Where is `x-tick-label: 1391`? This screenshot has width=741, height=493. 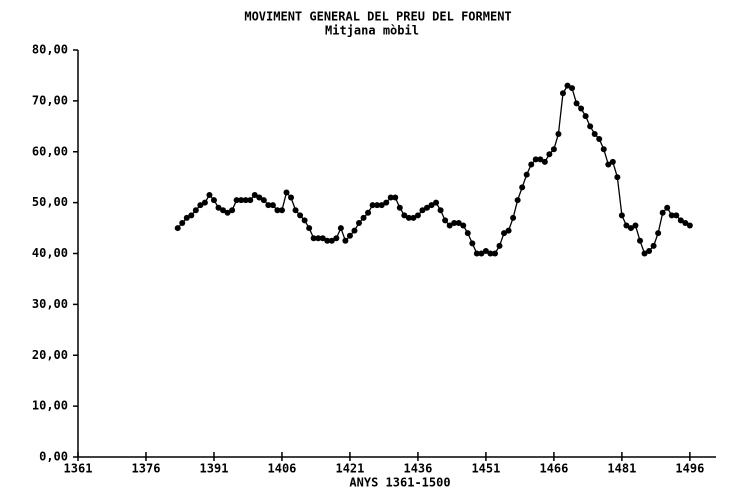
x-tick-label: 1391 is located at coordinates (214, 469).